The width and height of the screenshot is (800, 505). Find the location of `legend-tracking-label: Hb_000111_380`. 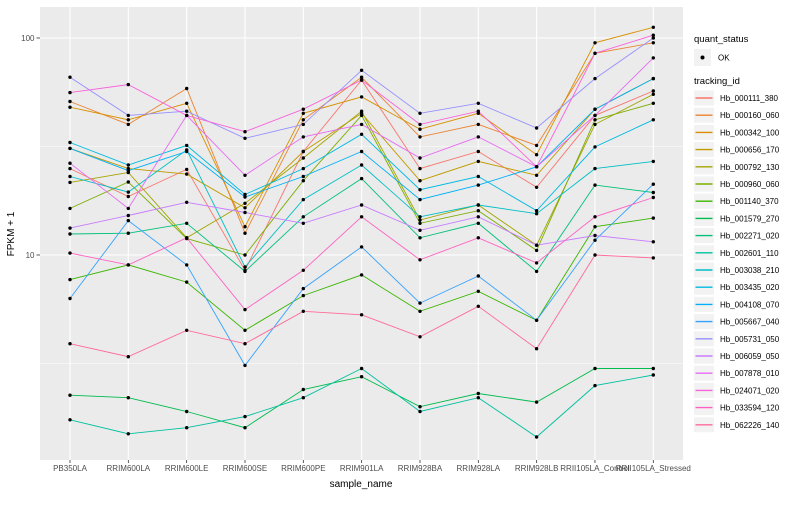

legend-tracking-label: Hb_000111_380 is located at coordinates (749, 98).